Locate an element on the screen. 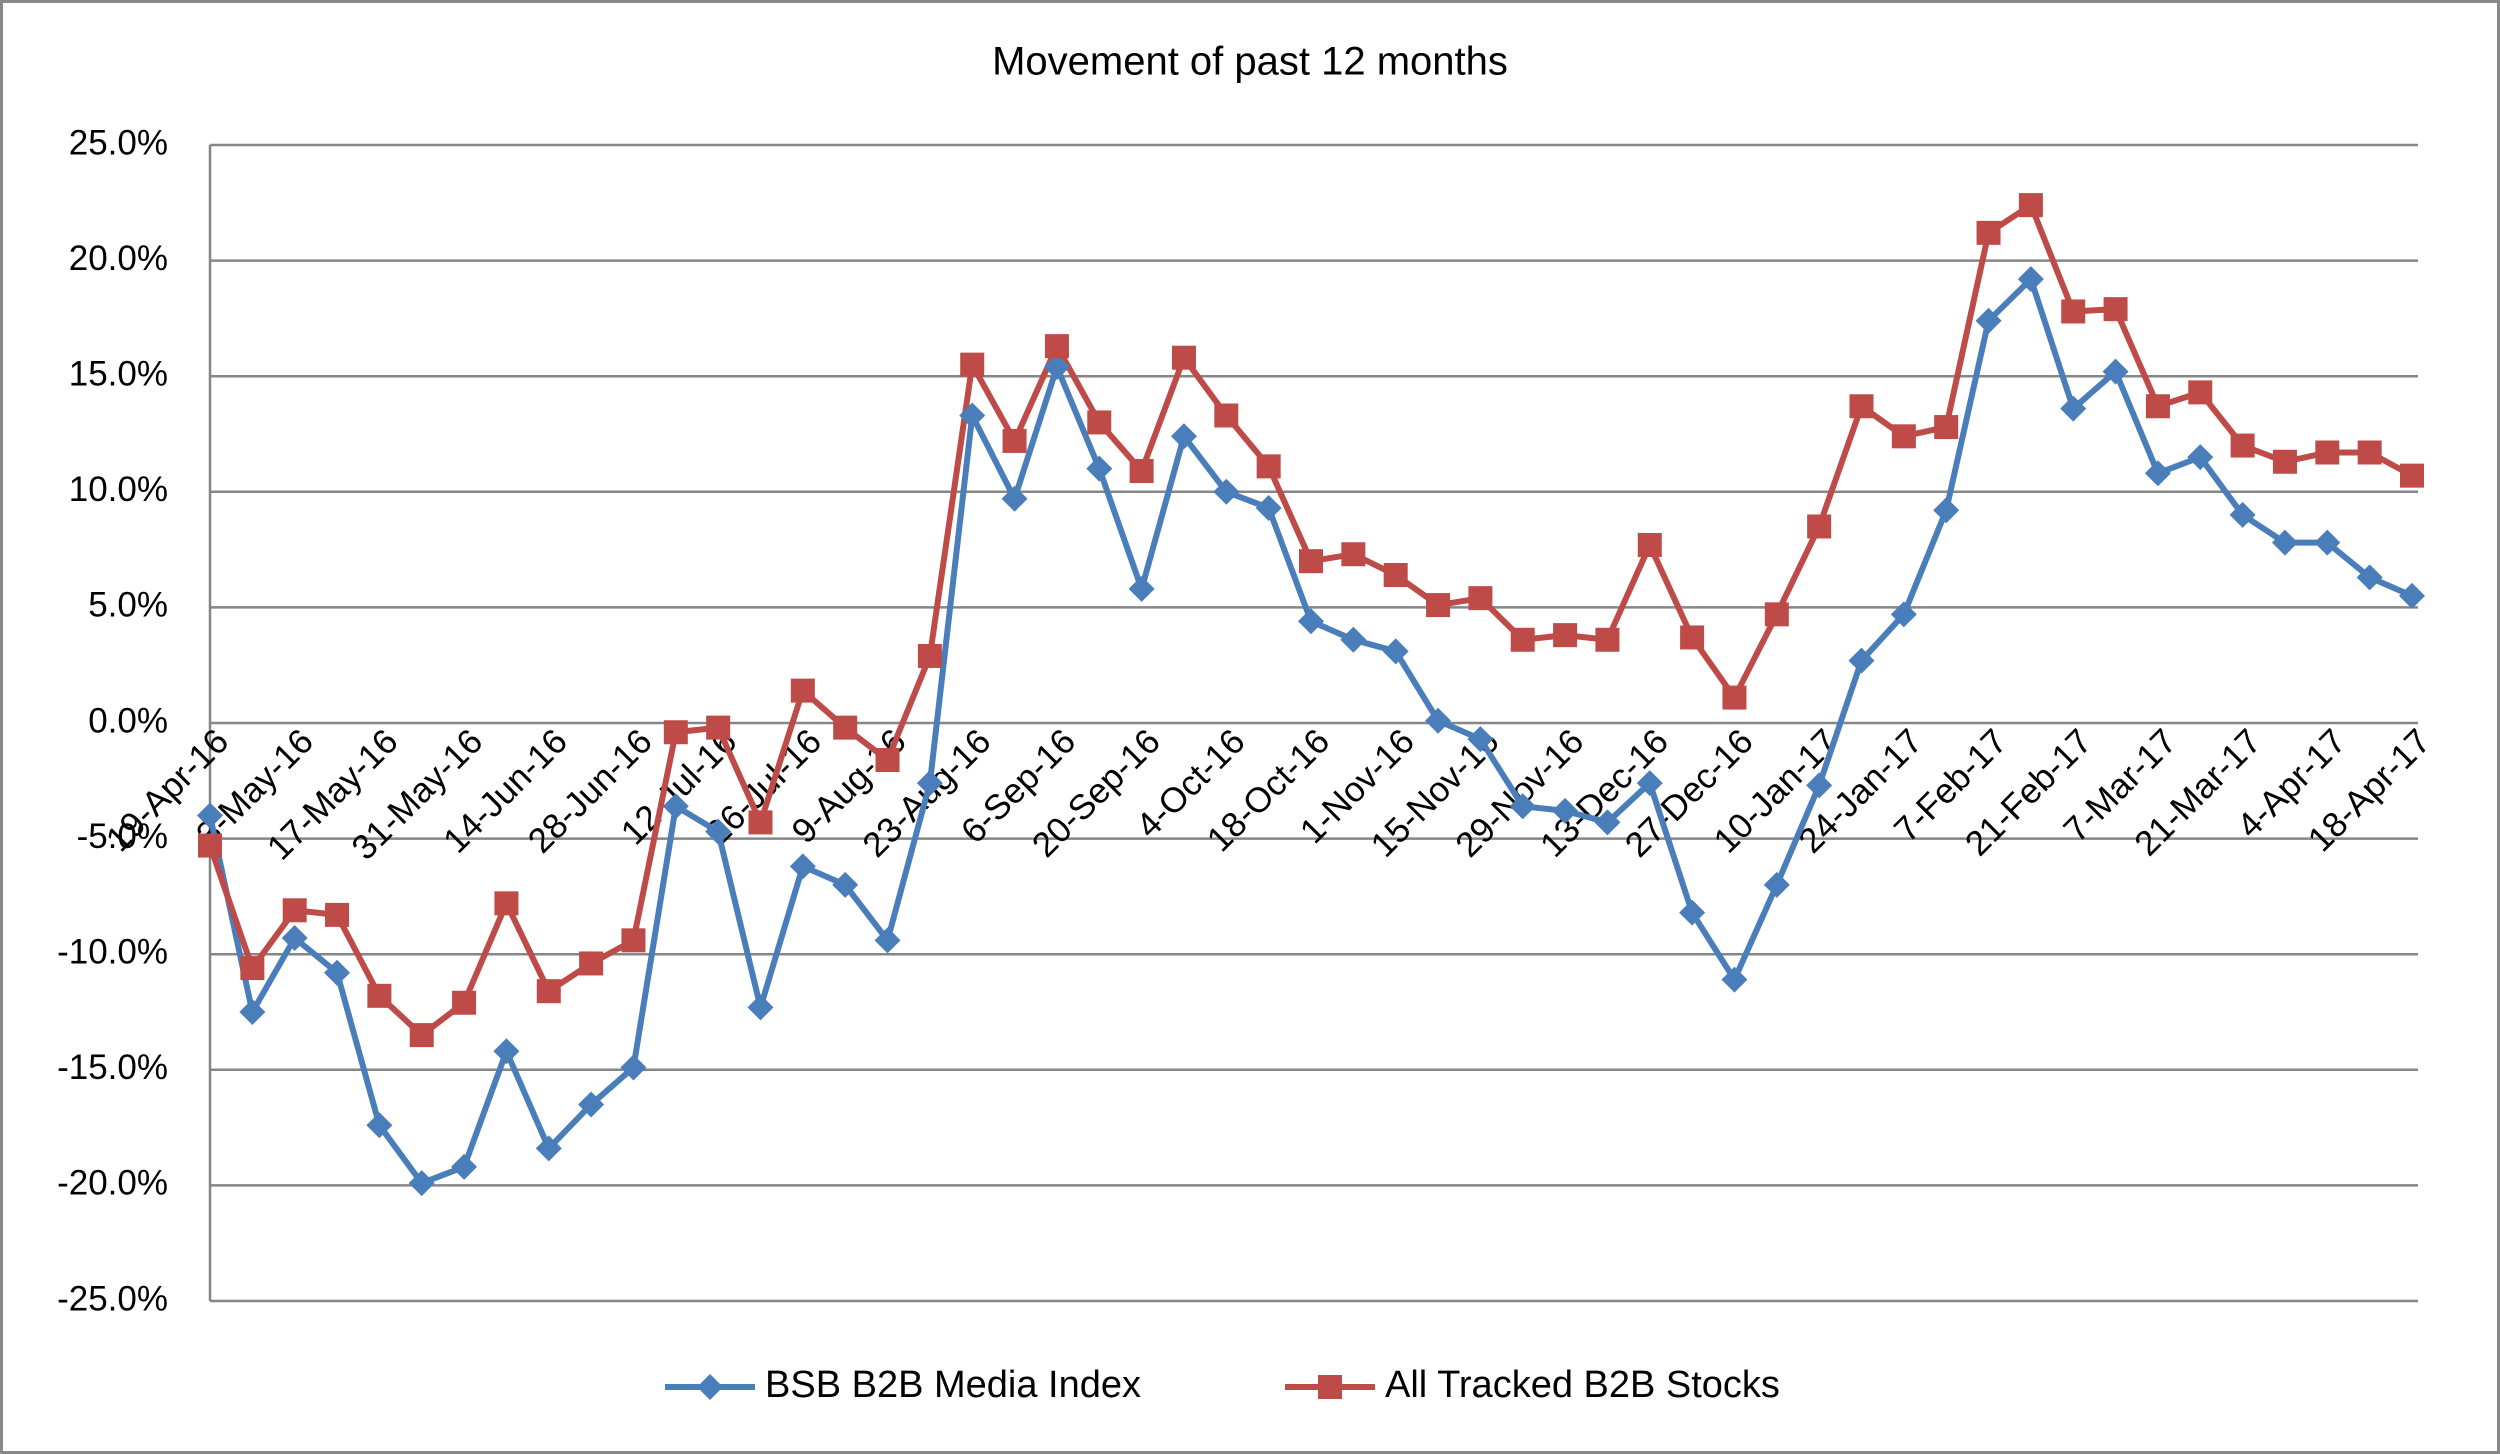 The height and width of the screenshot is (1454, 2500). y-tick-label: 20.0% is located at coordinates (118, 258).